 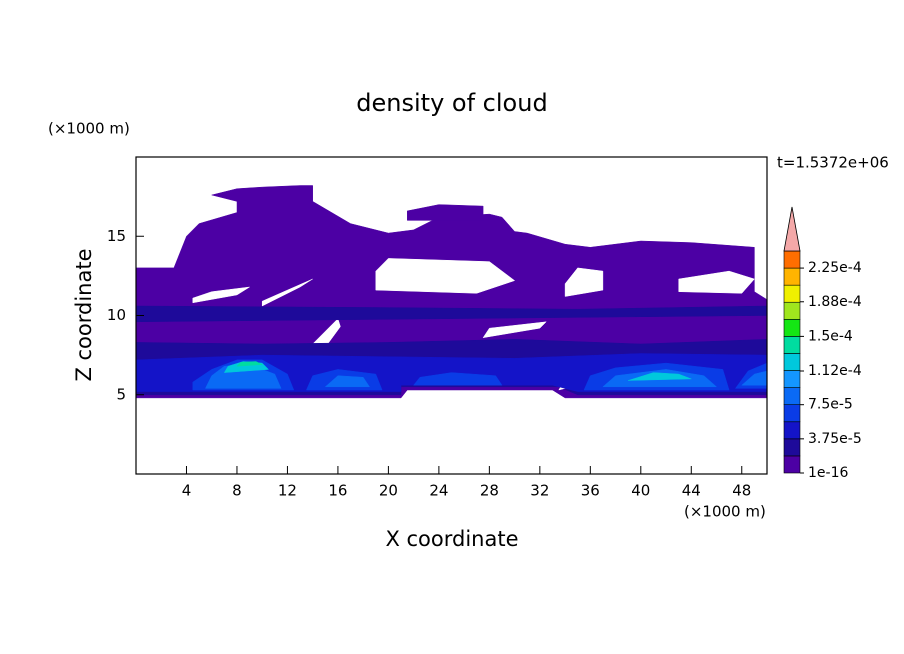 I want to click on x-axis-label: X coordinate, so click(x=451, y=539).